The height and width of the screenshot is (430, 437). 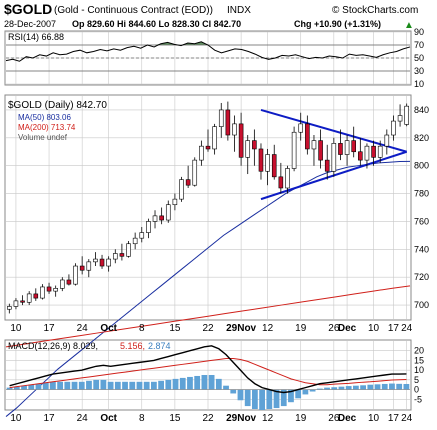 I want to click on macd-tick-label: 20, so click(x=419, y=351).